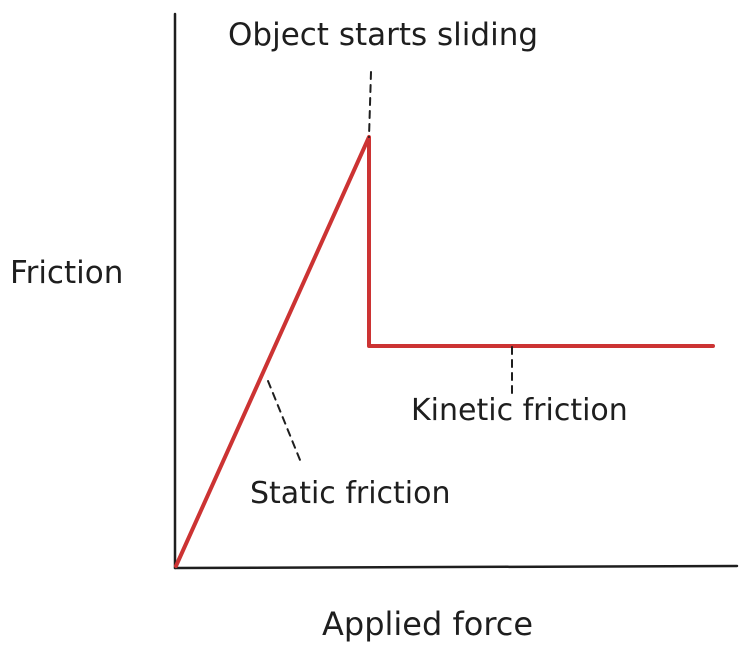 The image size is (745, 655). I want to click on y-axis-label: Friction, so click(66, 273).